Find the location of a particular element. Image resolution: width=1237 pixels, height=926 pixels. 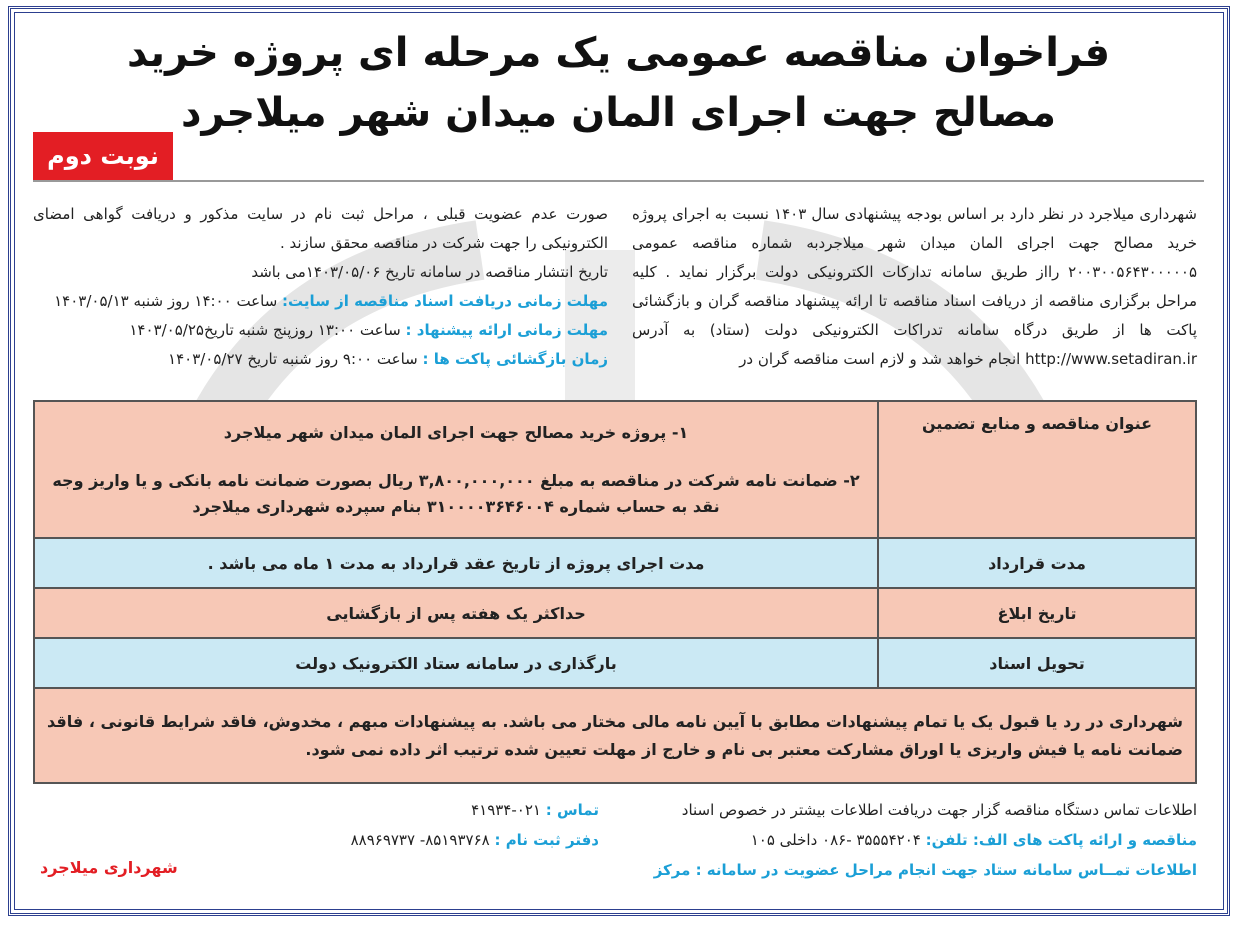

table-row: تاریخ ابلاغ حداکثر یک هفته پس از بازگشایی is located at coordinates (615, 613).